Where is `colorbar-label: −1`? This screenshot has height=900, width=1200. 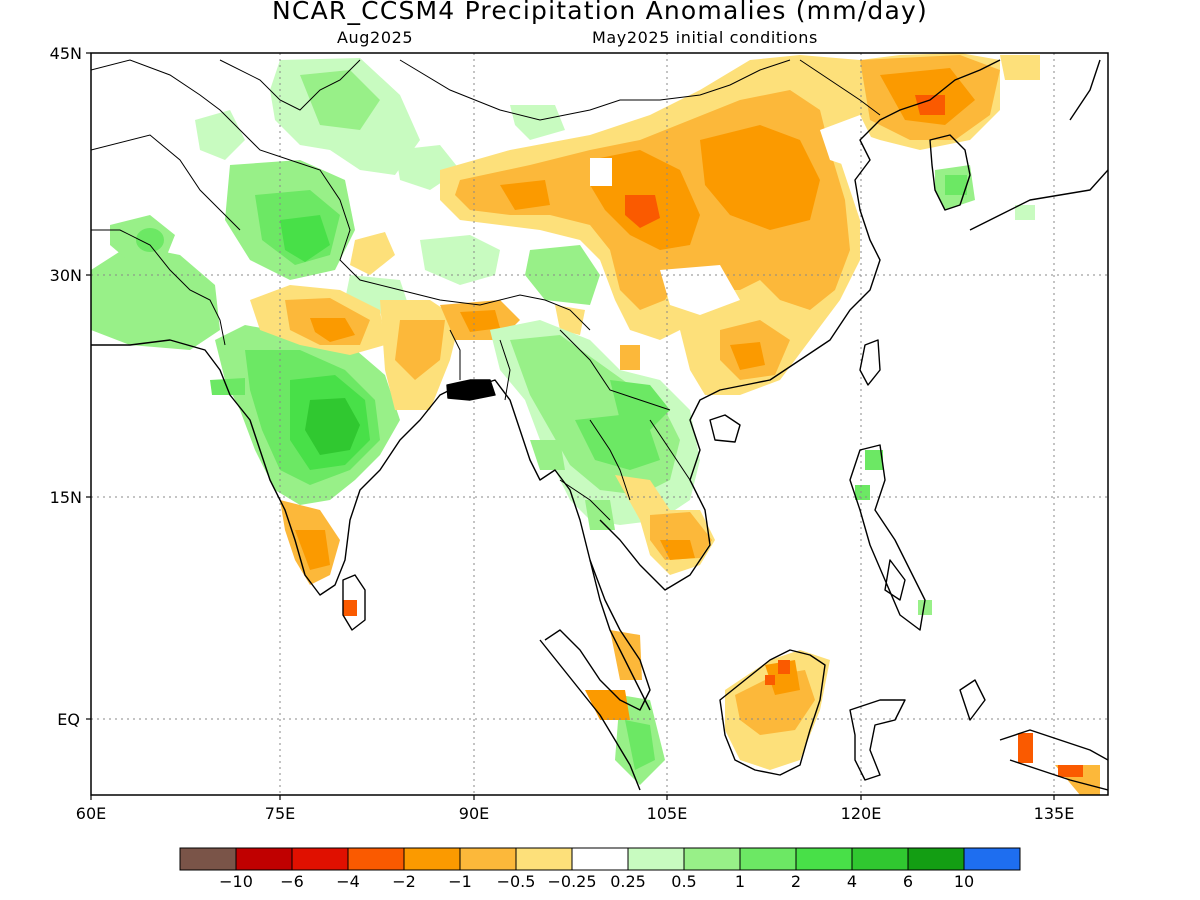
colorbar-label: −1 is located at coordinates (460, 881).